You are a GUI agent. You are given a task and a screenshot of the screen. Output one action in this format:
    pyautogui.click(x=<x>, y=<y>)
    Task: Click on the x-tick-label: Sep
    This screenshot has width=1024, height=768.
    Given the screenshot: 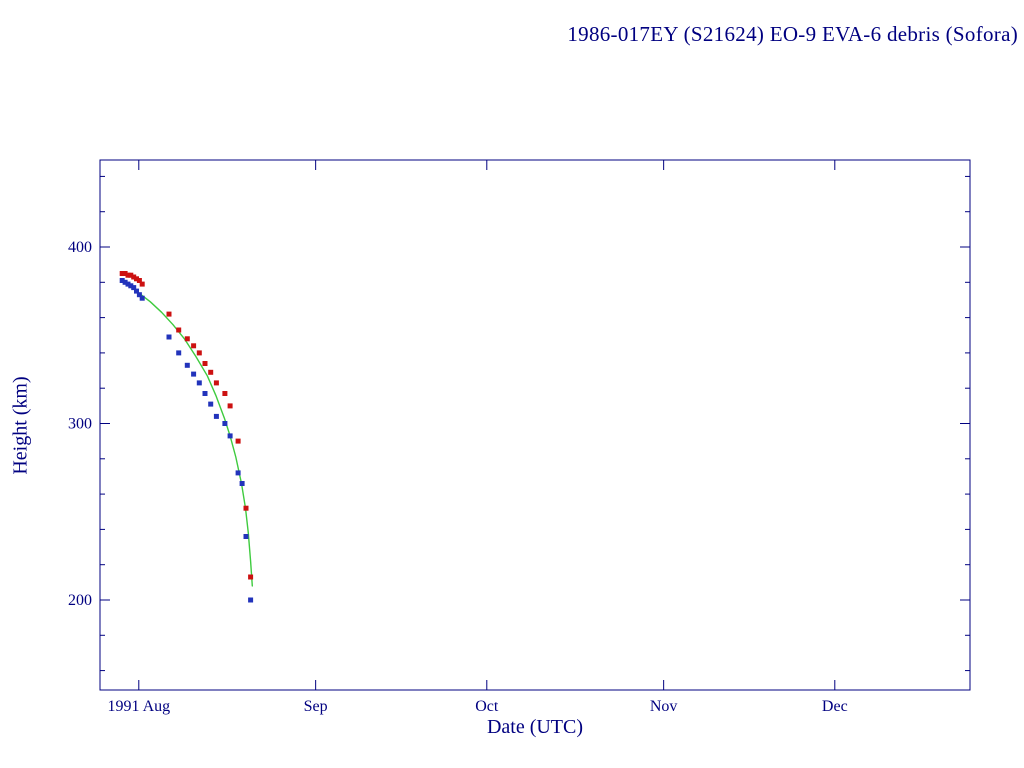 What is the action you would take?
    pyautogui.click(x=316, y=706)
    